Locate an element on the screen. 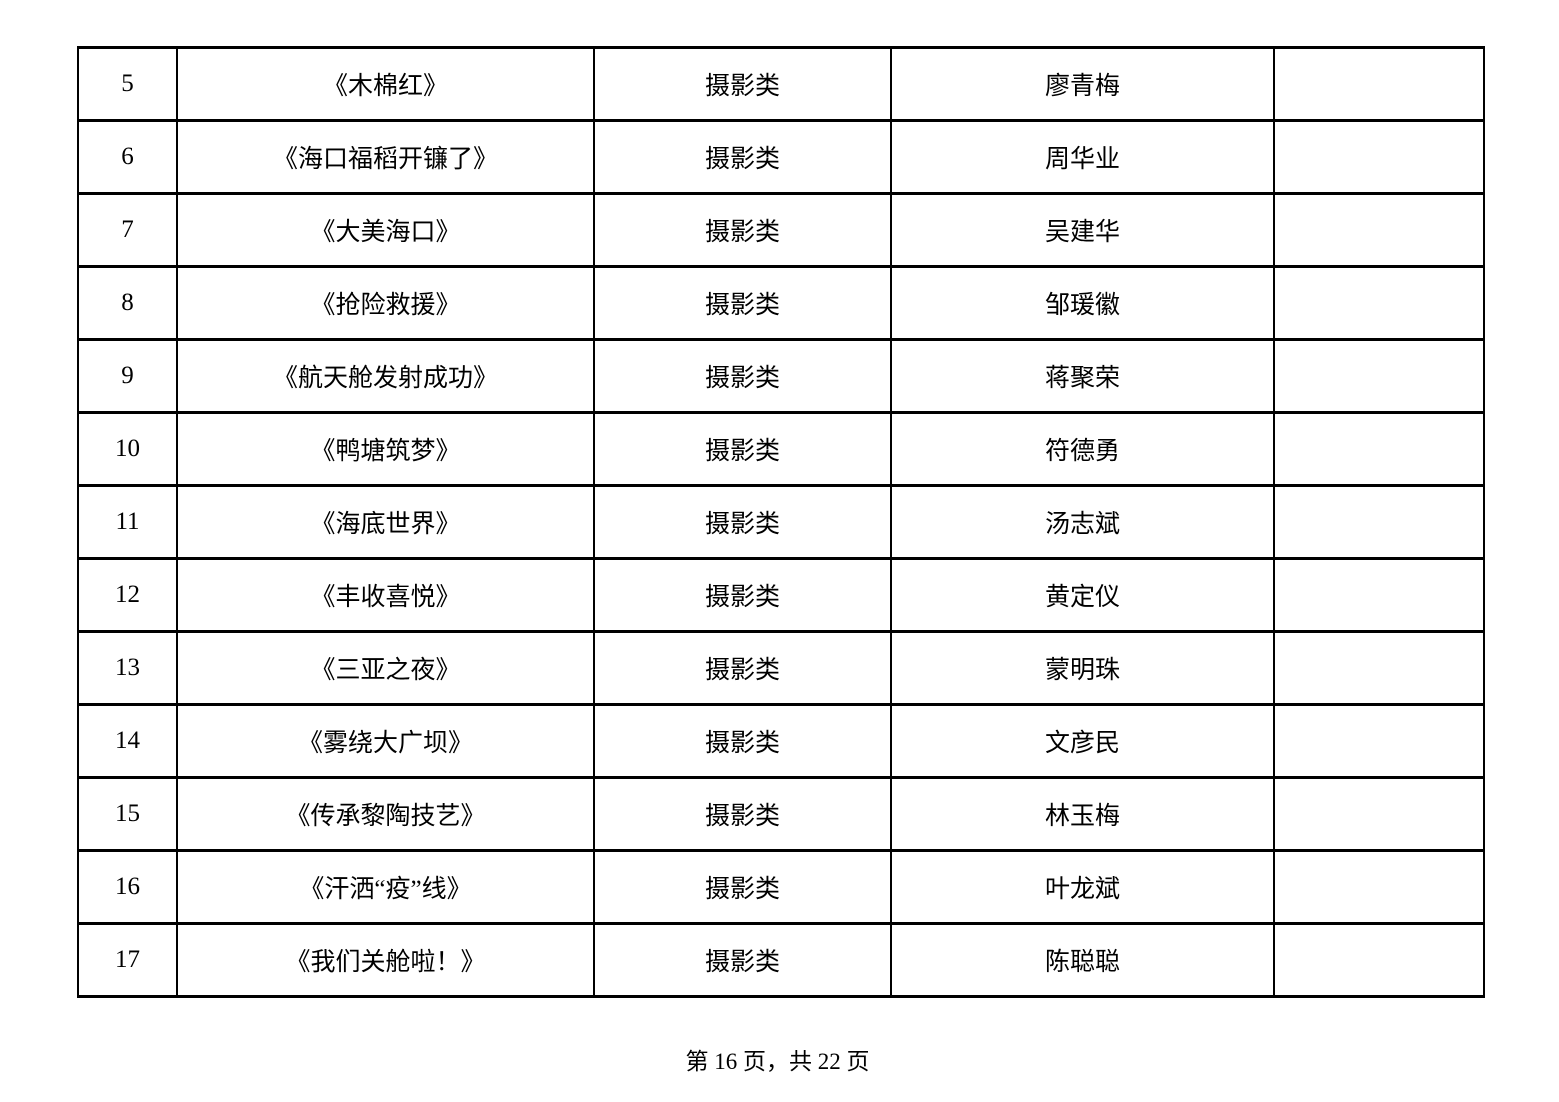  table-row: 16 《汗洒“疫”线》 摄影类 叶龙斌 is located at coordinates (781, 887).